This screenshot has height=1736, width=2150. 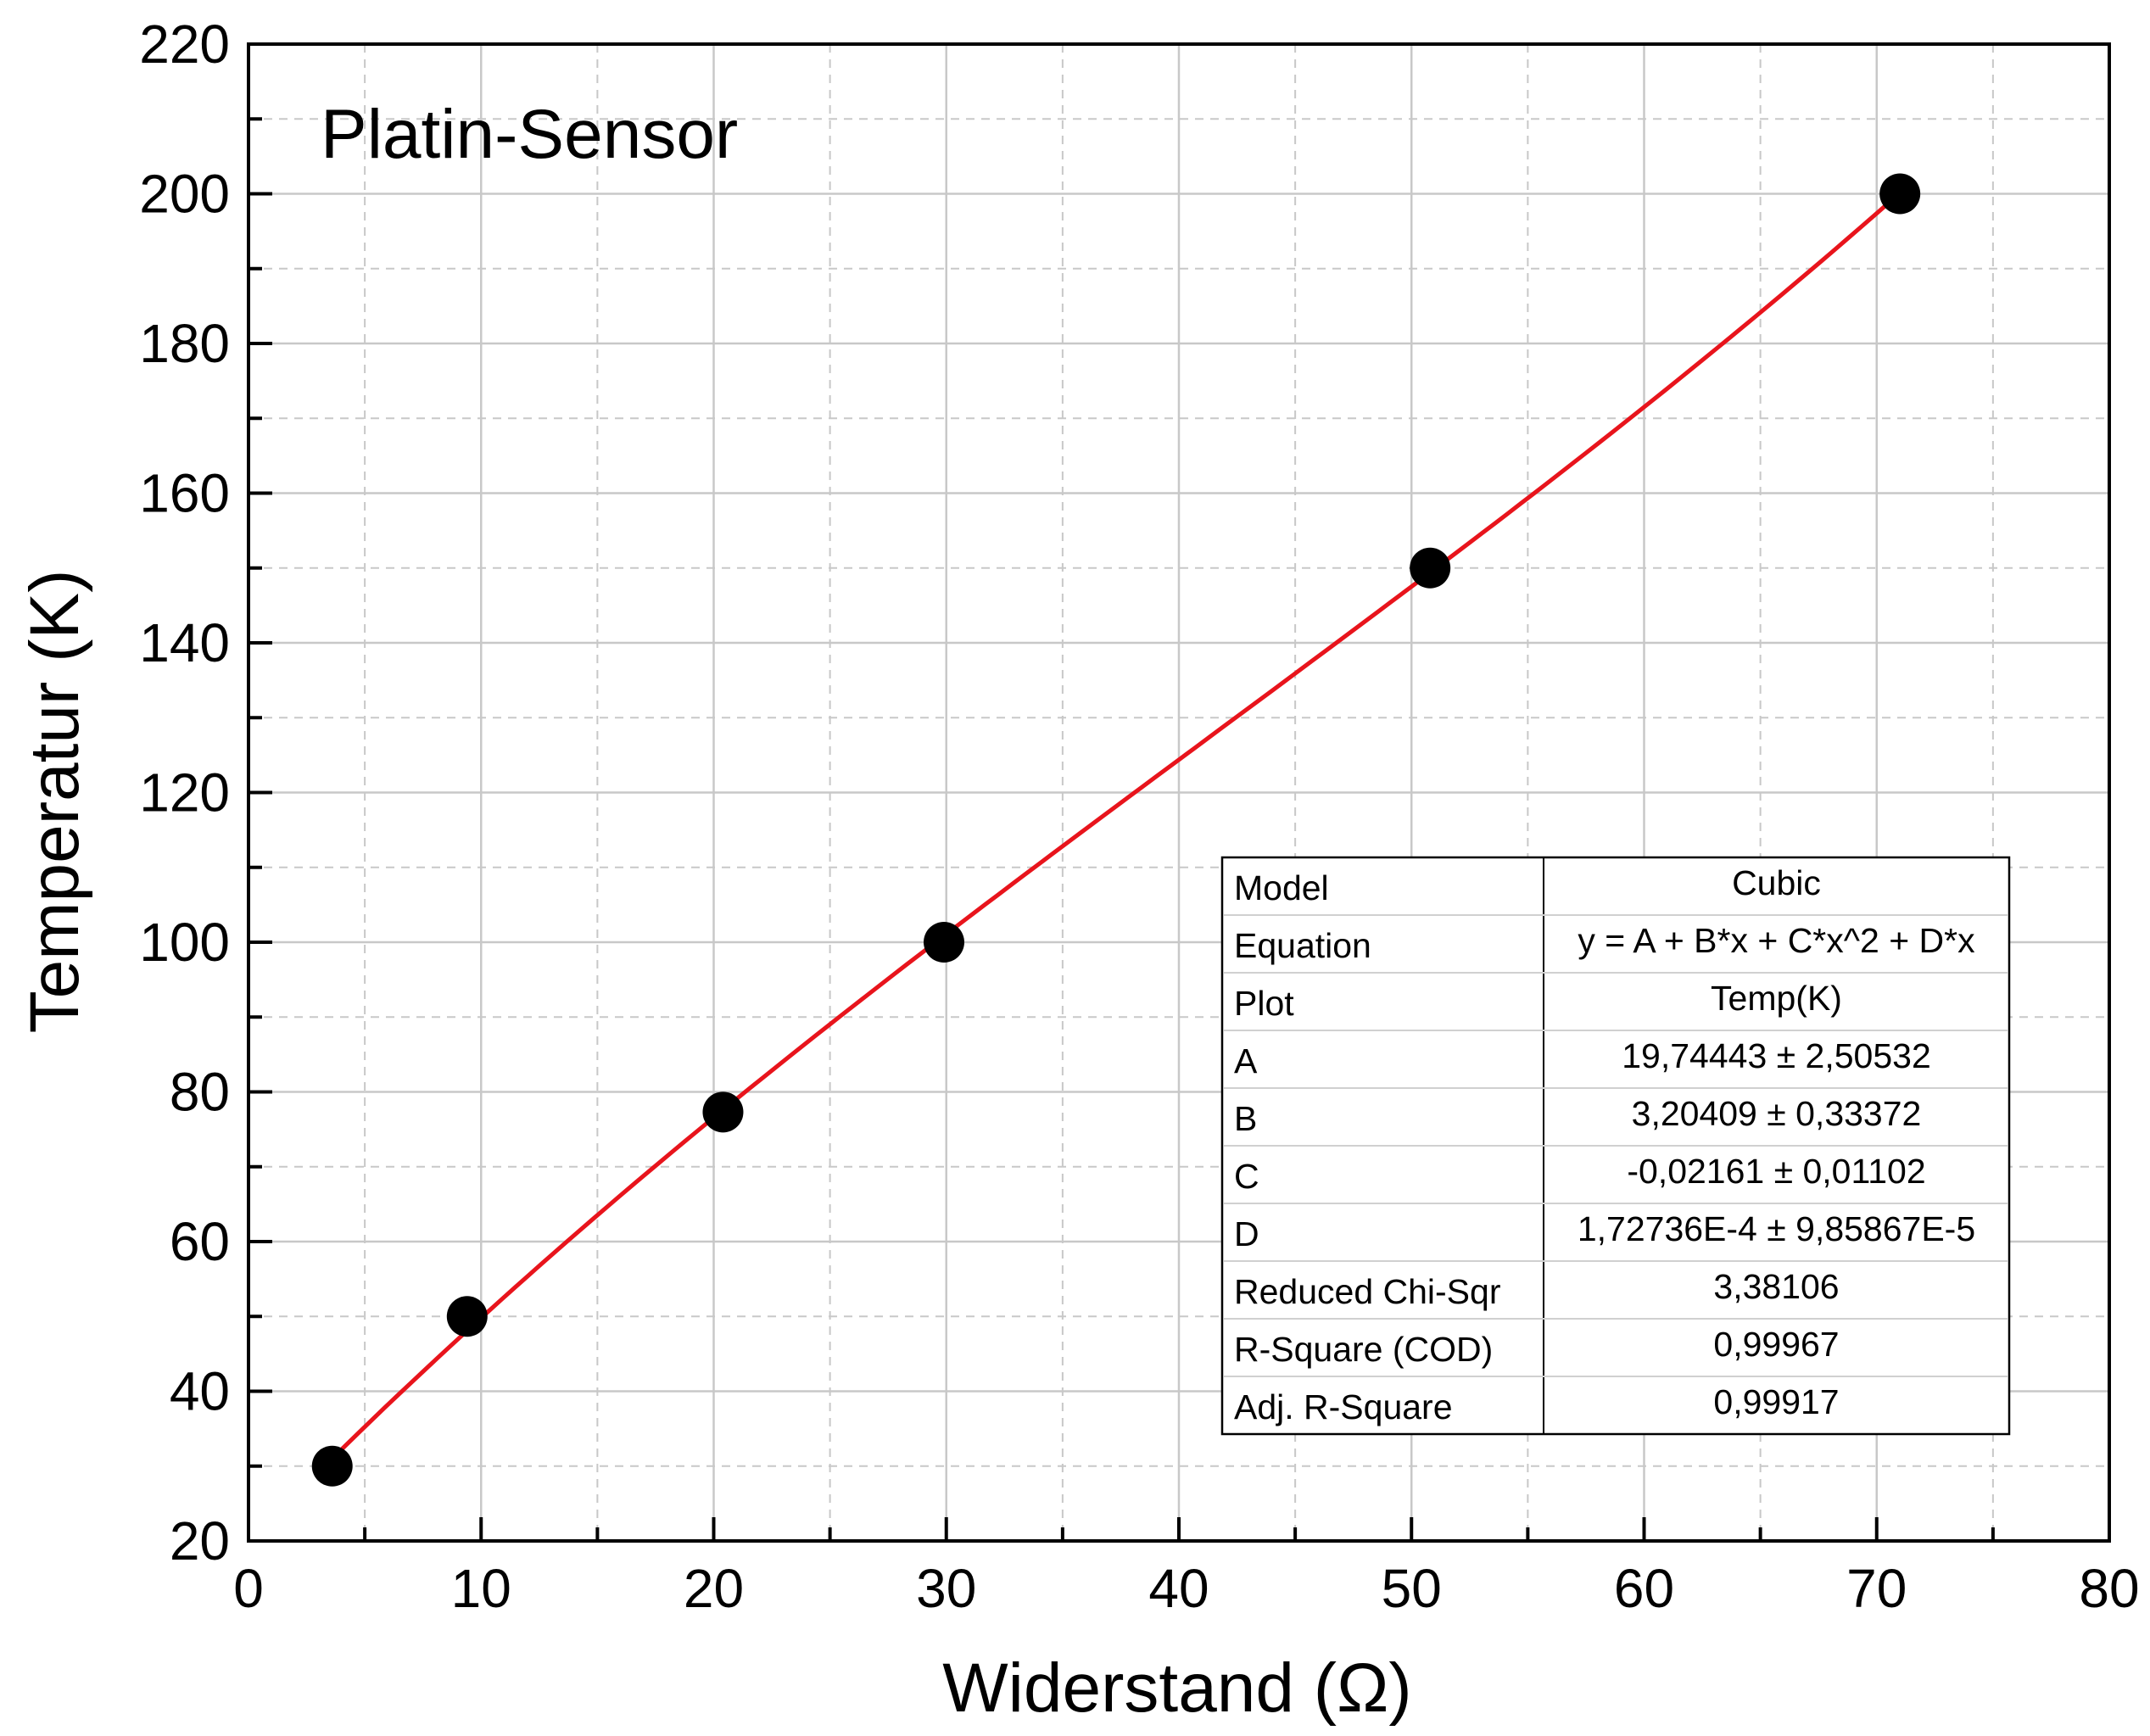 What do you see at coordinates (529, 134) in the screenshot?
I see `chart-title: Platin-Sensor` at bounding box center [529, 134].